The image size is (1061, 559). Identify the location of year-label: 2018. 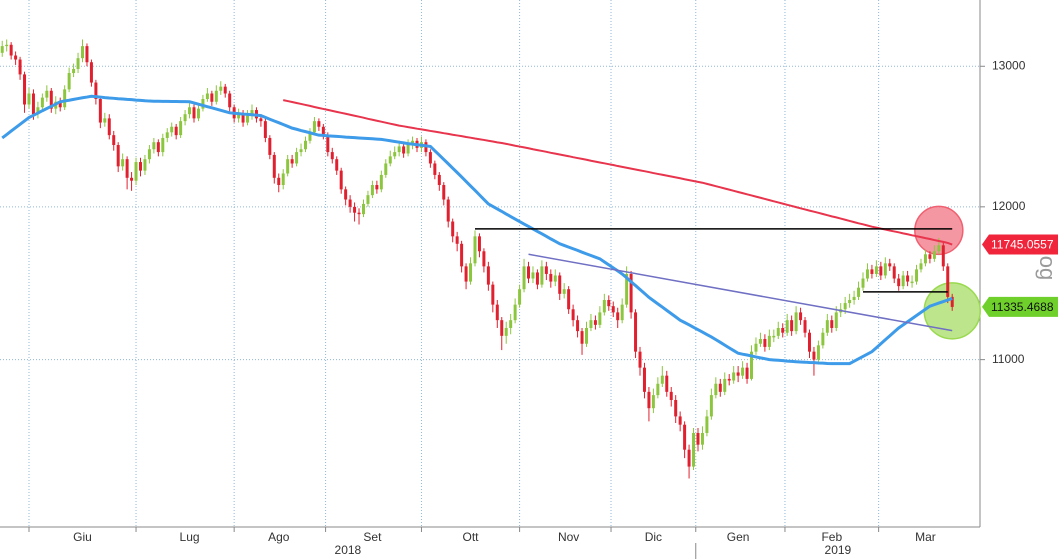
(348, 550).